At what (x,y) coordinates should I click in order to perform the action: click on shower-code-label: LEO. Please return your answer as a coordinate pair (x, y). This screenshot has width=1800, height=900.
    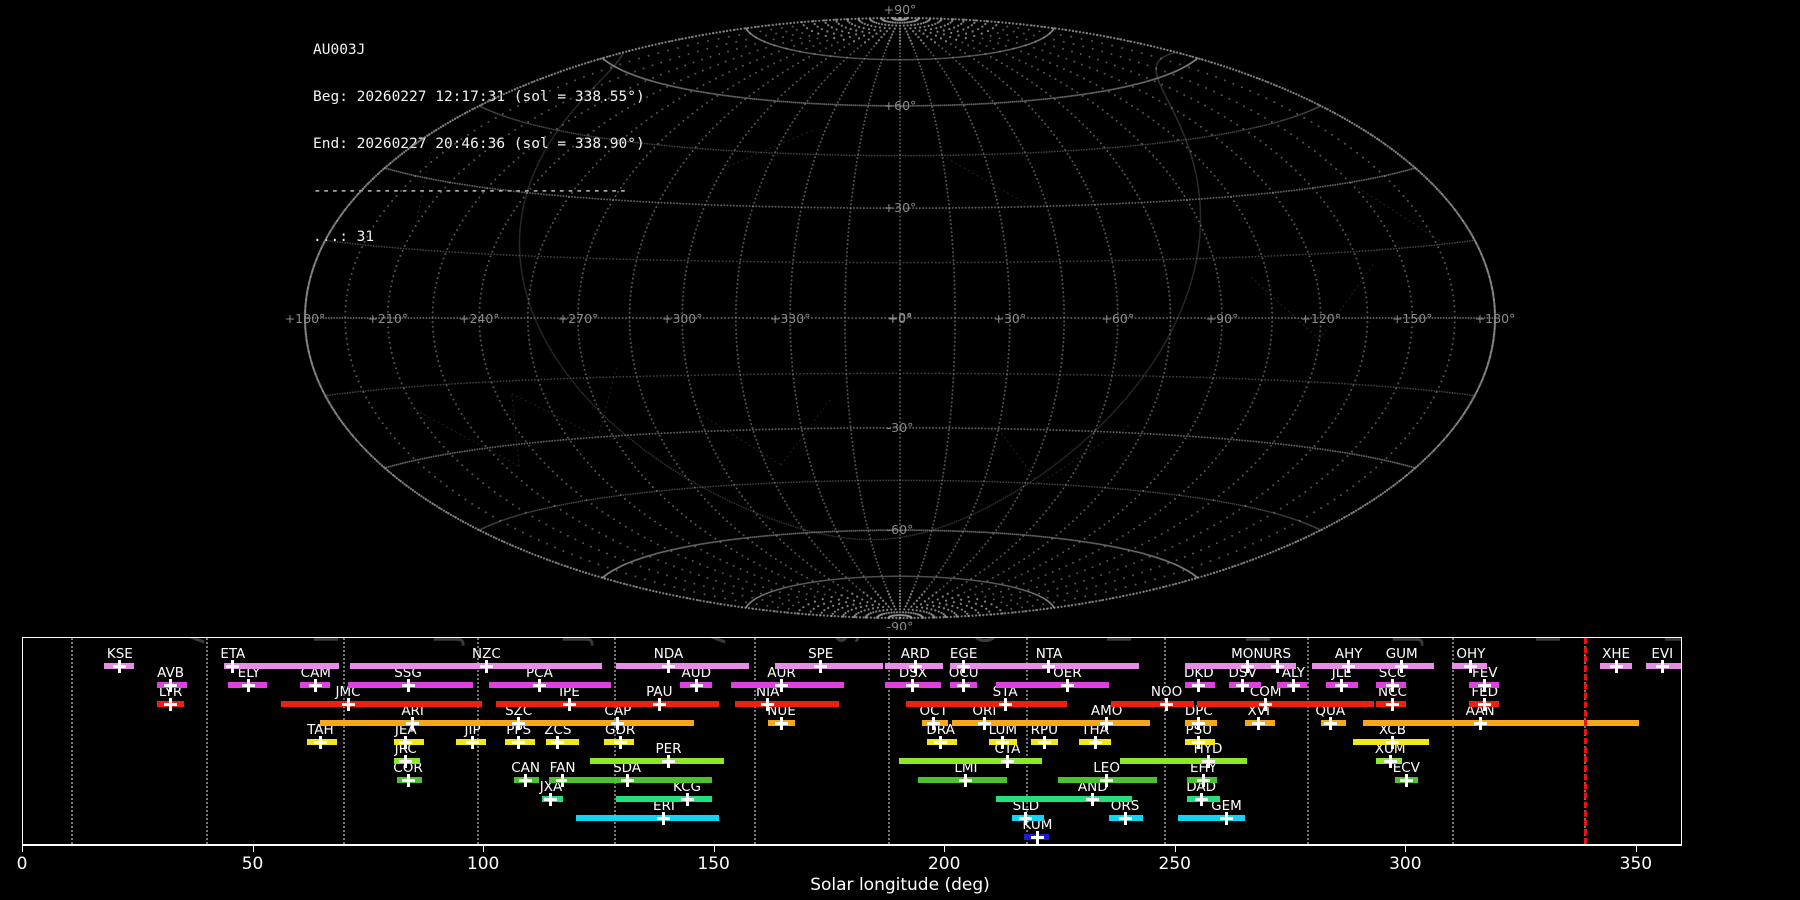
    Looking at the image, I should click on (1106, 768).